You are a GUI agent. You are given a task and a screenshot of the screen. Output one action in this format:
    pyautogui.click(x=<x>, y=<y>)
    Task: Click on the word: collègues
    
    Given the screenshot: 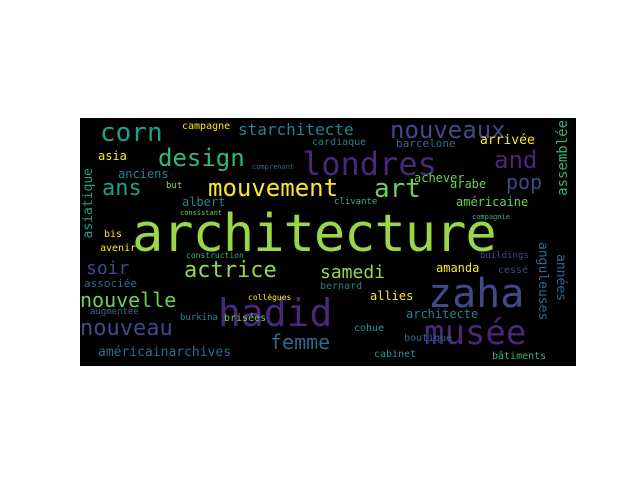 What is the action you would take?
    pyautogui.click(x=270, y=297)
    